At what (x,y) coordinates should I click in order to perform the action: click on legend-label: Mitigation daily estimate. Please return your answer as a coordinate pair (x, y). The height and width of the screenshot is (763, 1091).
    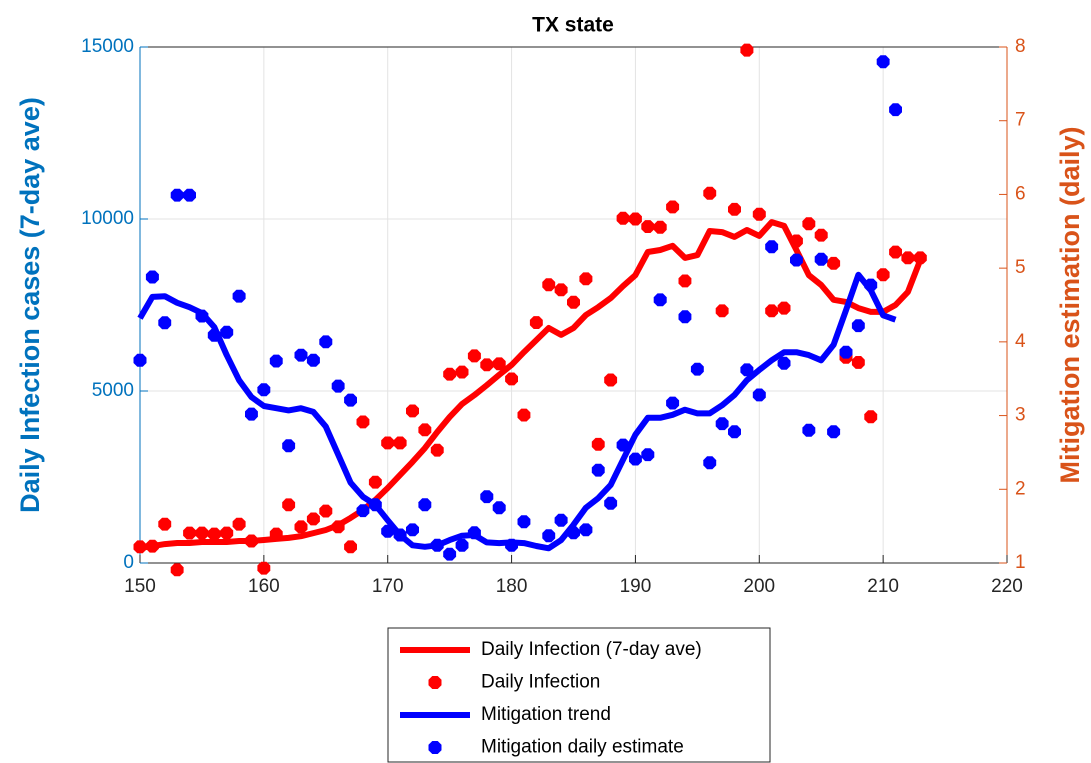
    Looking at the image, I should click on (582, 747).